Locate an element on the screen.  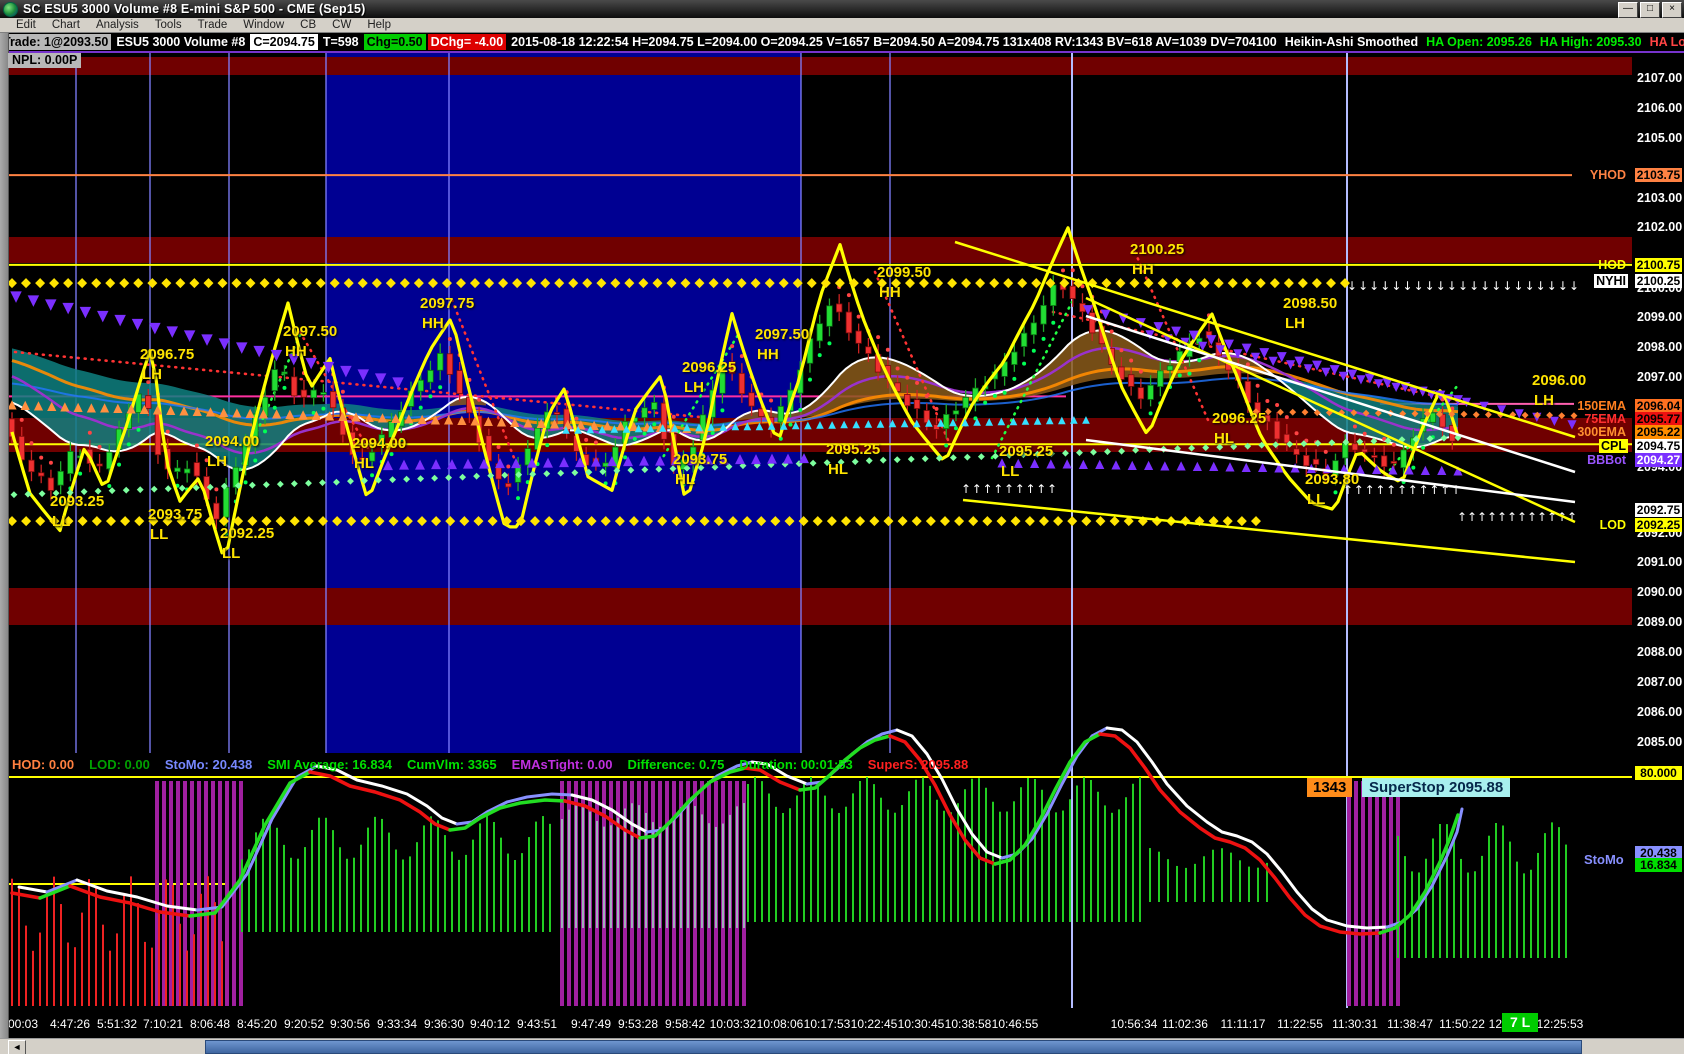
swing-annotation: 2099.50 HH is located at coordinates (904, 282).